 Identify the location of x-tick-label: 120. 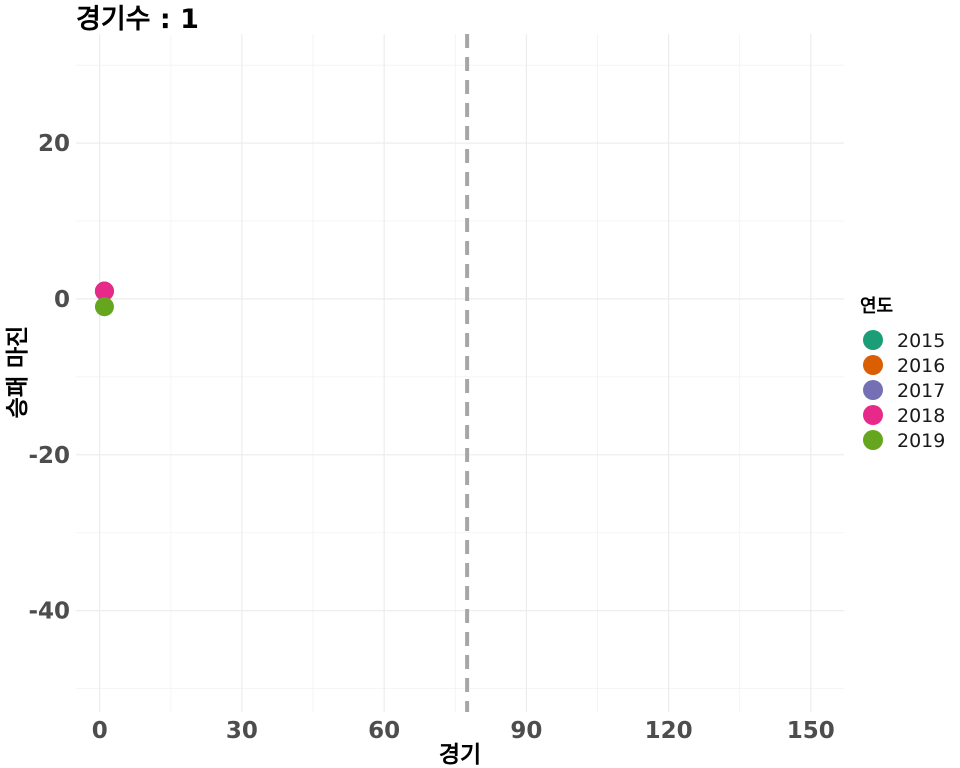
(669, 731).